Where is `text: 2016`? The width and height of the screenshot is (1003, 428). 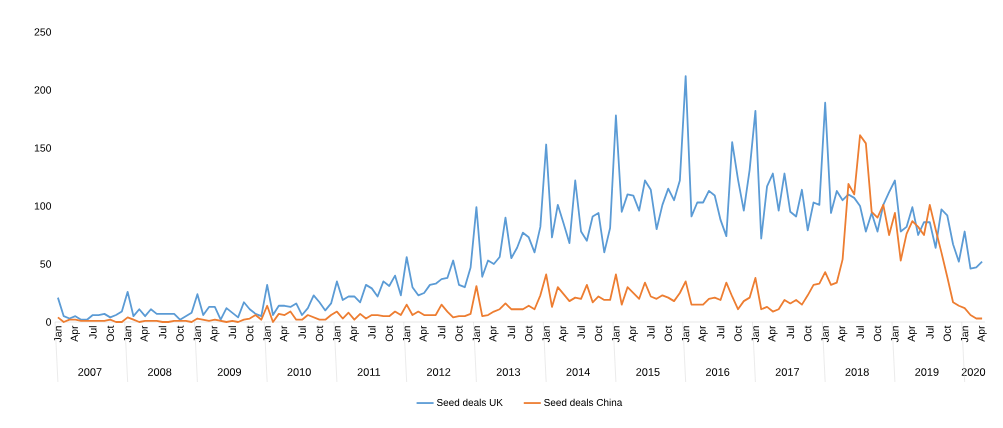
text: 2016 is located at coordinates (717, 372).